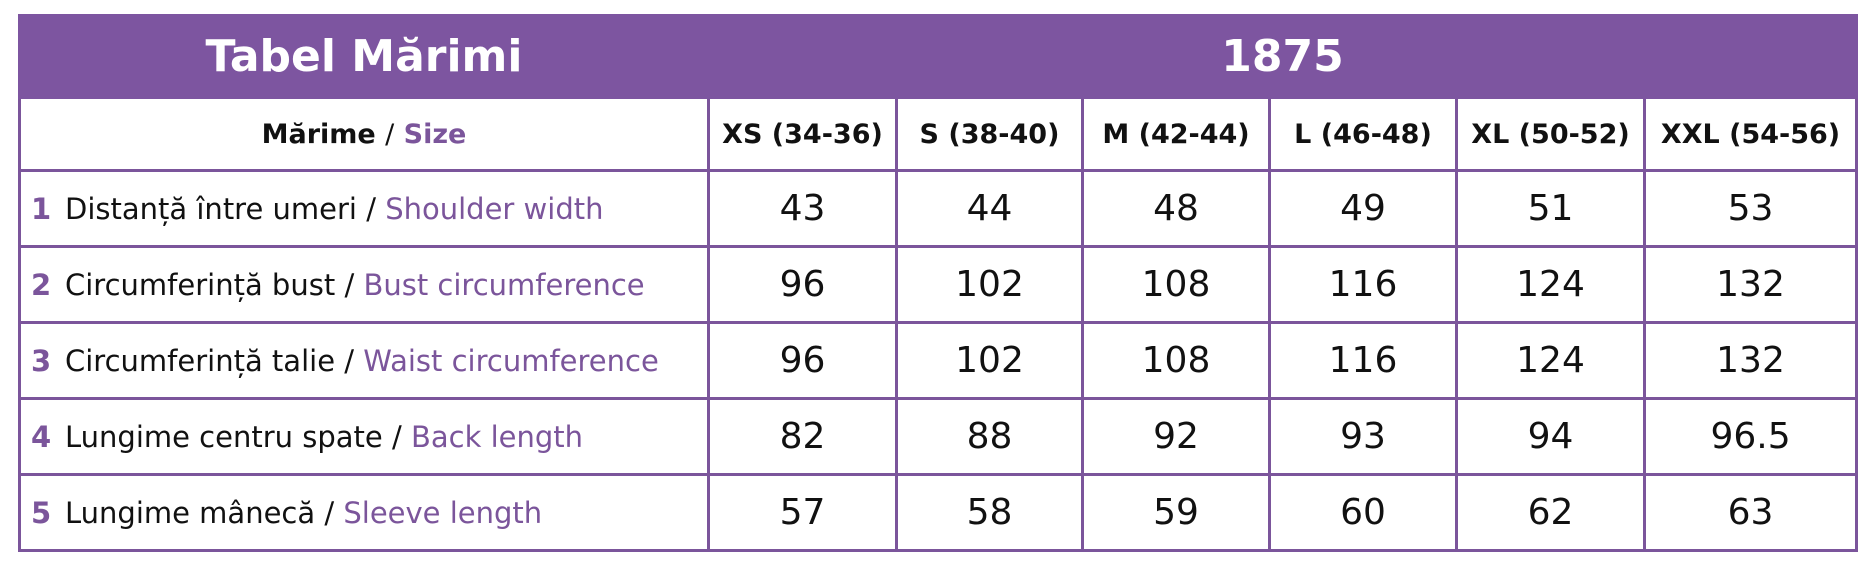 The height and width of the screenshot is (566, 1873). I want to click on measure-value: 57, so click(802, 512).